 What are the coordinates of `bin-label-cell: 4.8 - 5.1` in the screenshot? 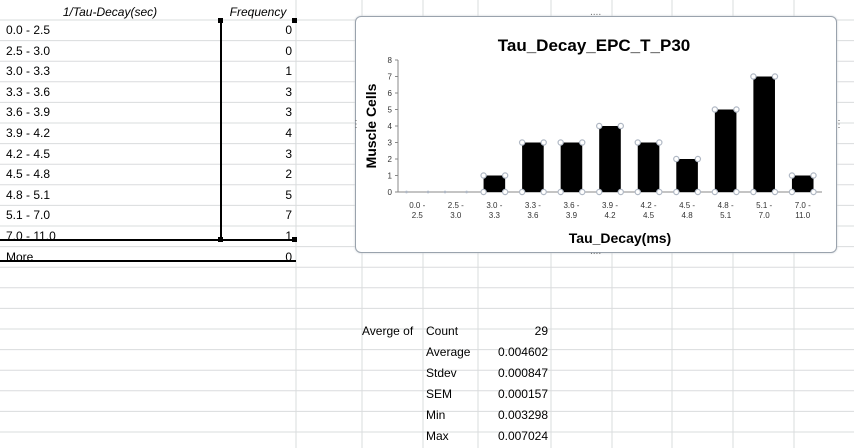 It's located at (28, 194).